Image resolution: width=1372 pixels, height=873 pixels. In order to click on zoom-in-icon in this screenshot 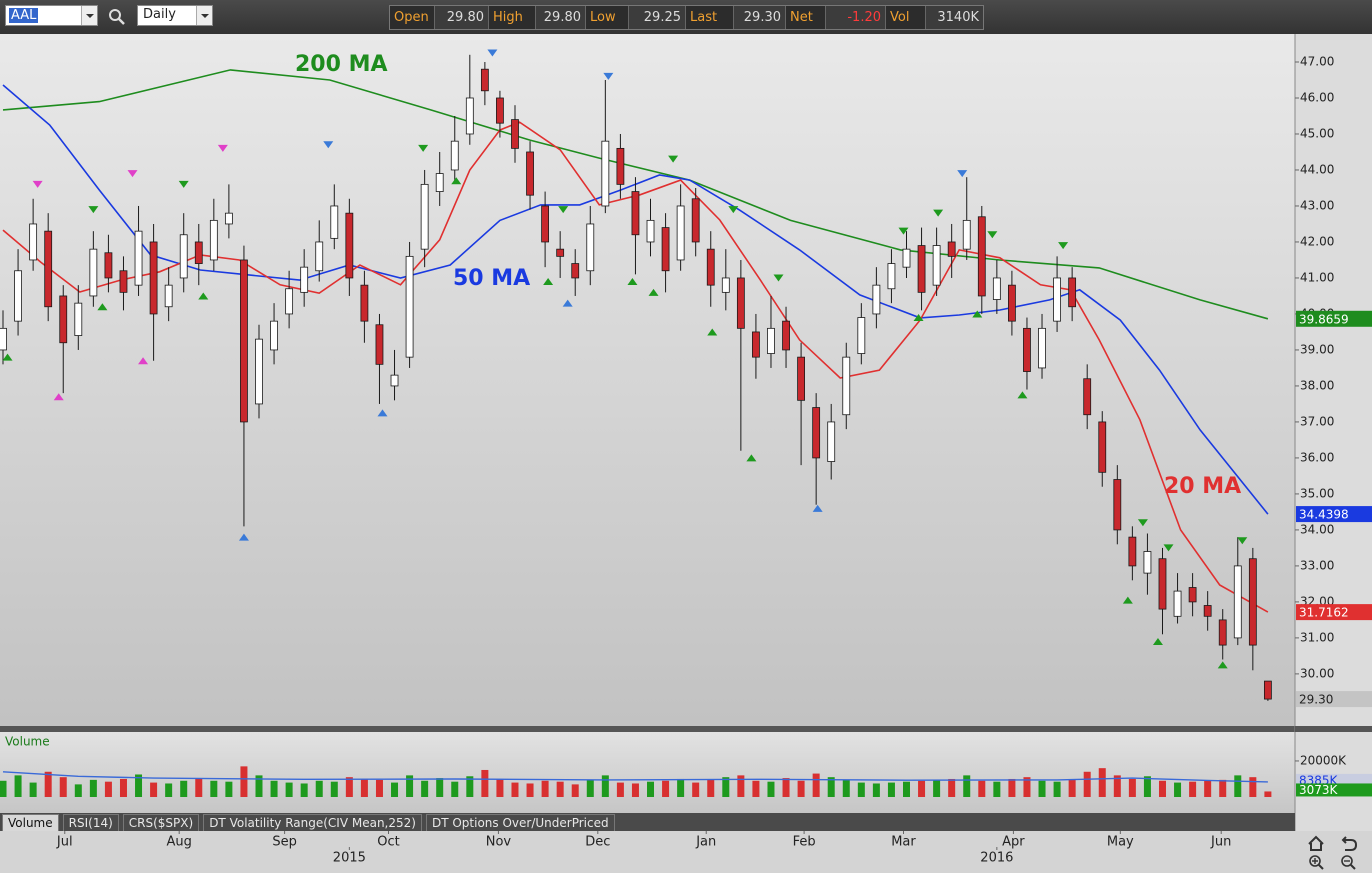, I will do `click(1316, 862)`.